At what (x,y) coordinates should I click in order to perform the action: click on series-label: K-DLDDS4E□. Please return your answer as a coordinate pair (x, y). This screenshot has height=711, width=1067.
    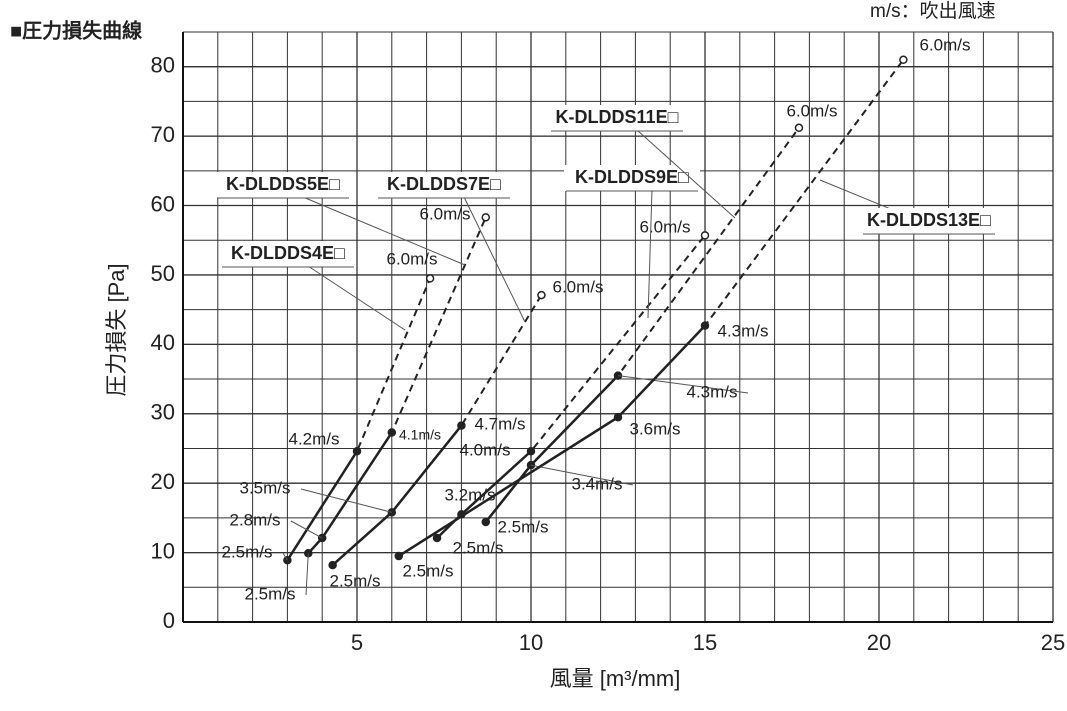
    Looking at the image, I should click on (288, 253).